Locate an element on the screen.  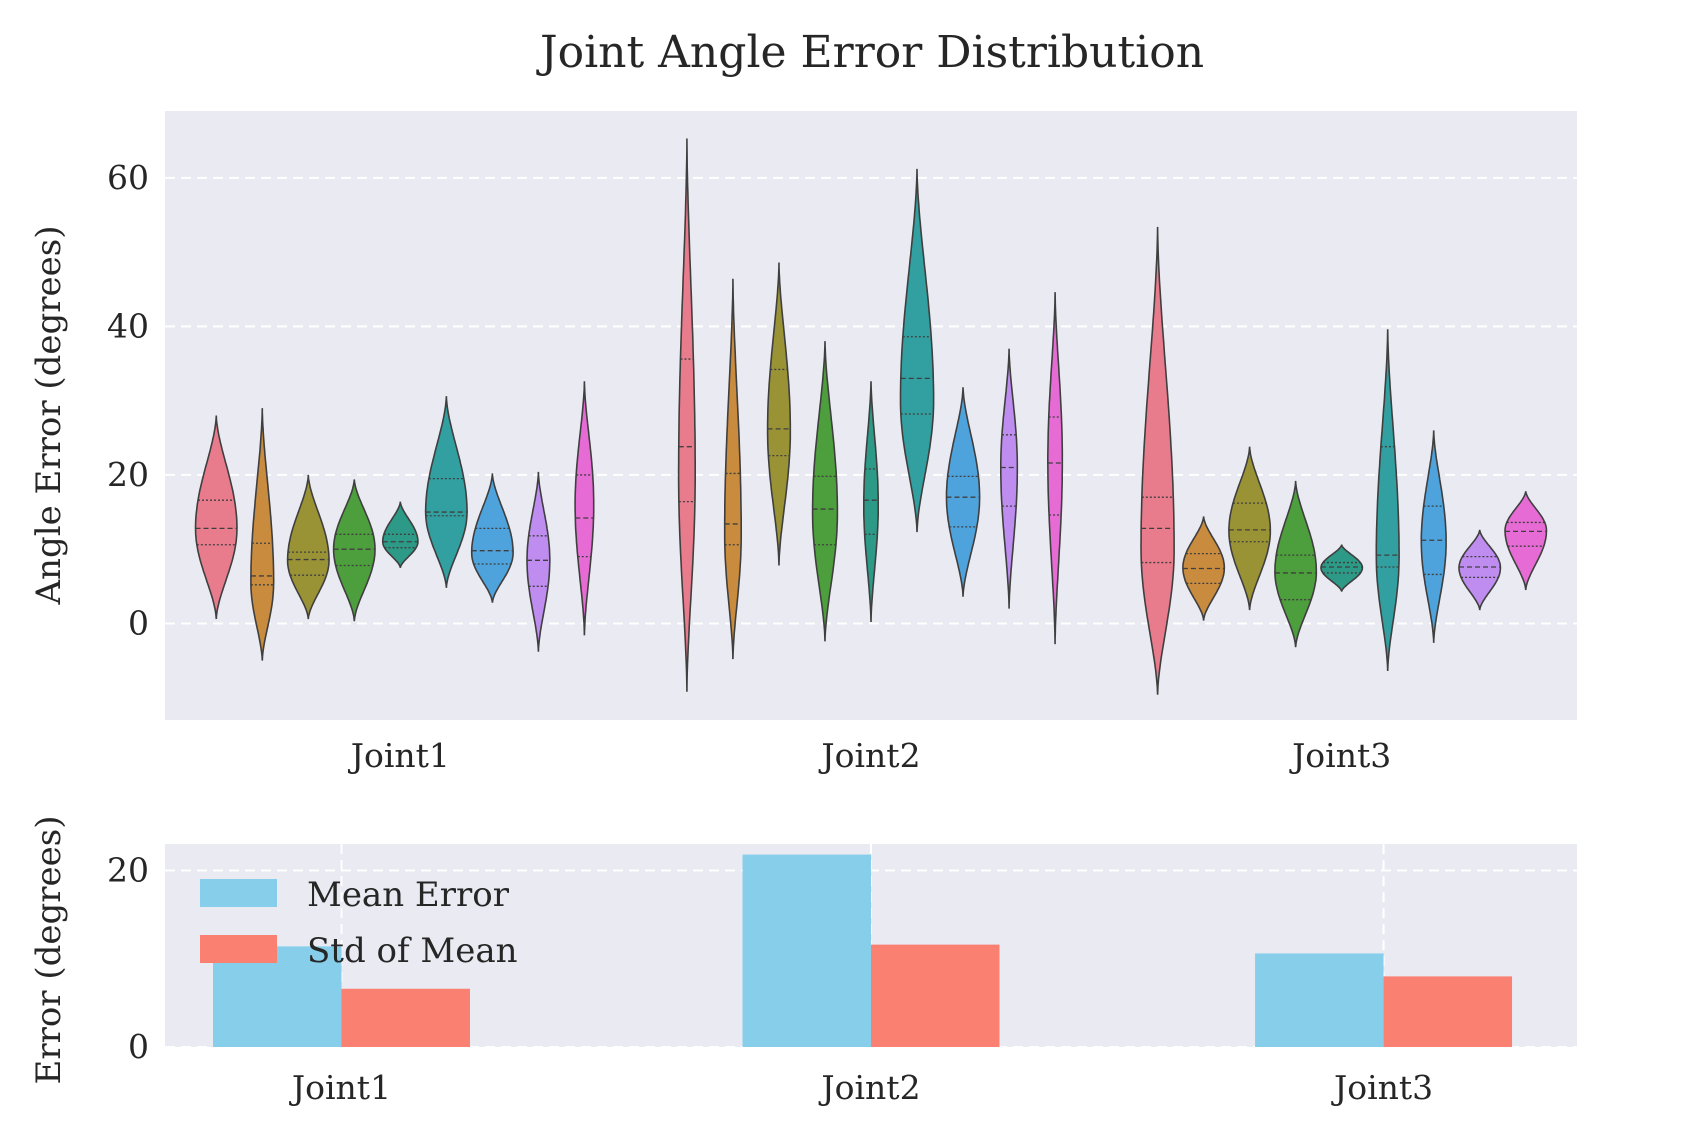
bar-x-tick-label: Joint2 is located at coordinates (869, 1087).